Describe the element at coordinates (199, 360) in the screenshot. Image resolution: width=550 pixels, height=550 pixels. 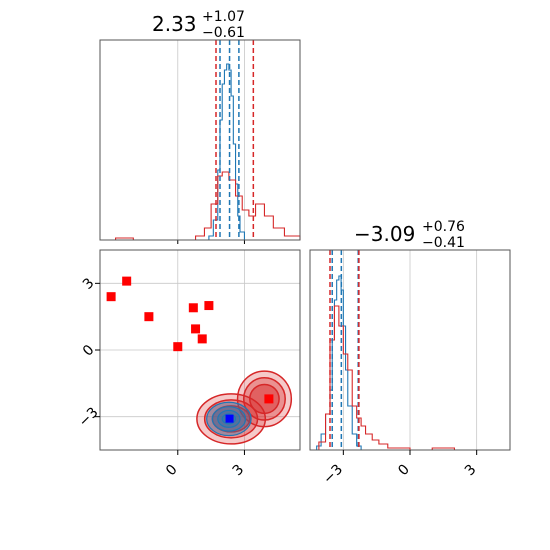
I see `contour-marks` at that location.